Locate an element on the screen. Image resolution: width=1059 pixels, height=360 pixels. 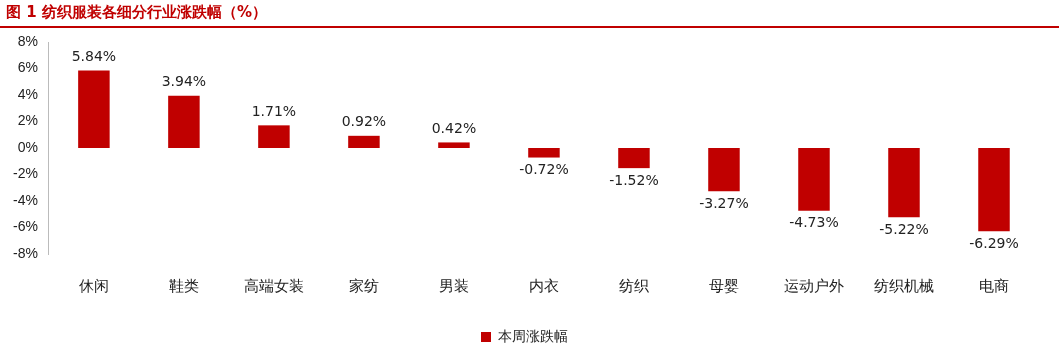
data-label: -6.29% is located at coordinates (994, 242).